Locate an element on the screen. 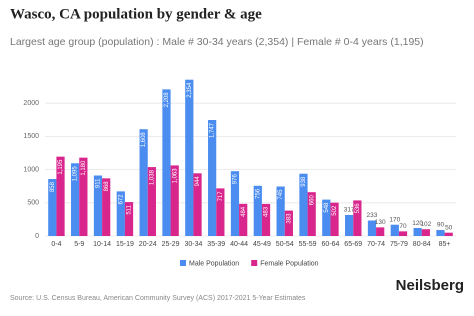  y-tick-label: 0 is located at coordinates (37, 236).